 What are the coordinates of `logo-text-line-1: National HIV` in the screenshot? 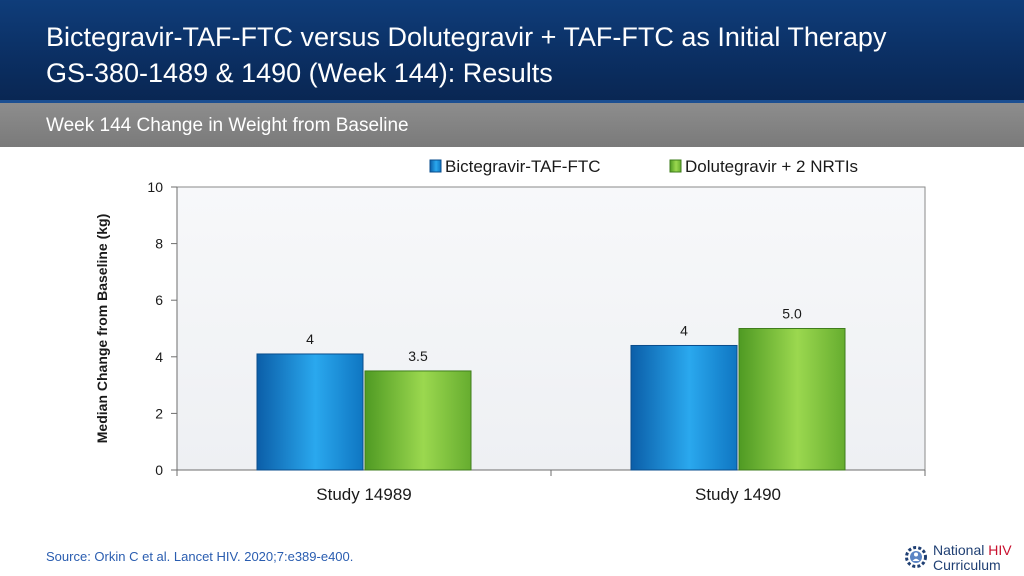 It's located at (972, 550).